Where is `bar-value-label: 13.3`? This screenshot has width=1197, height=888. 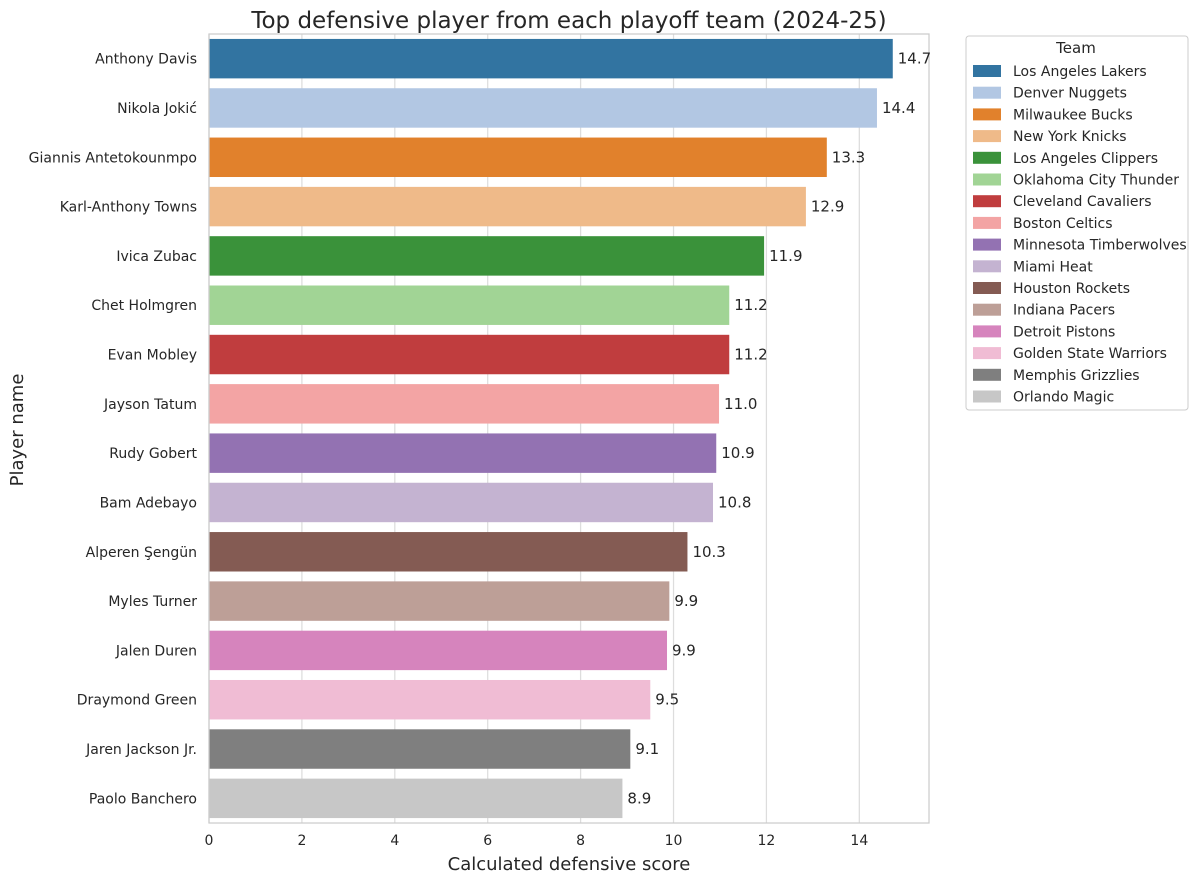
bar-value-label: 13.3 is located at coordinates (848, 157).